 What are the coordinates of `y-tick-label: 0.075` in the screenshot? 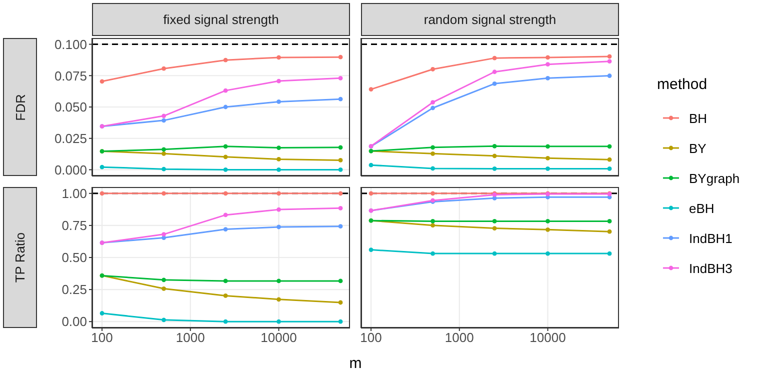 It's located at (70, 76).